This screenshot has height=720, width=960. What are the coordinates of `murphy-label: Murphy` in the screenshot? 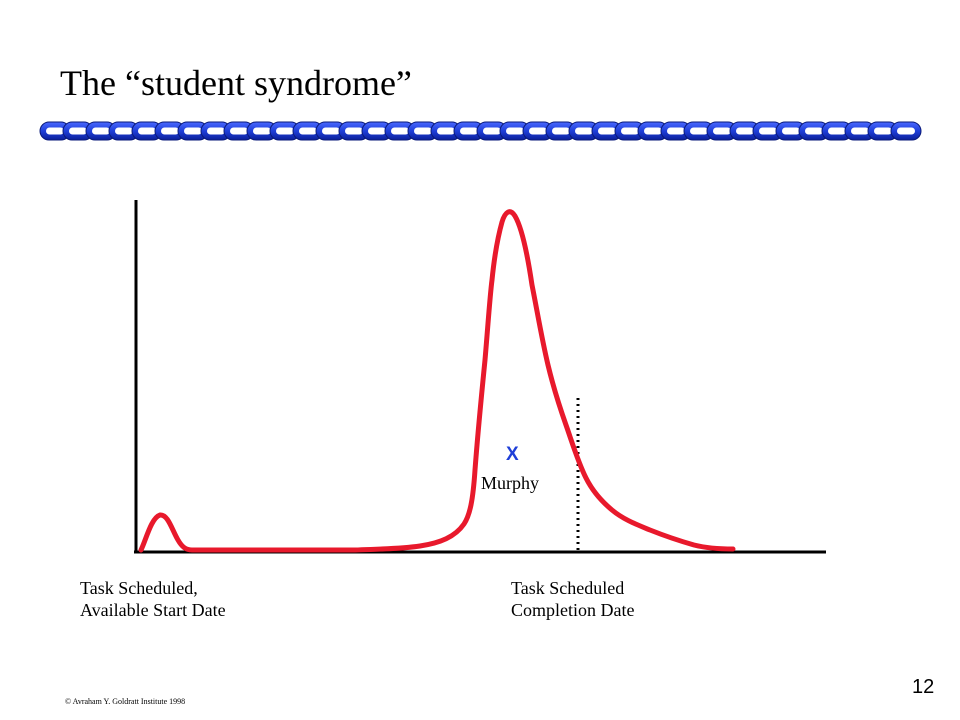 It's located at (510, 483).